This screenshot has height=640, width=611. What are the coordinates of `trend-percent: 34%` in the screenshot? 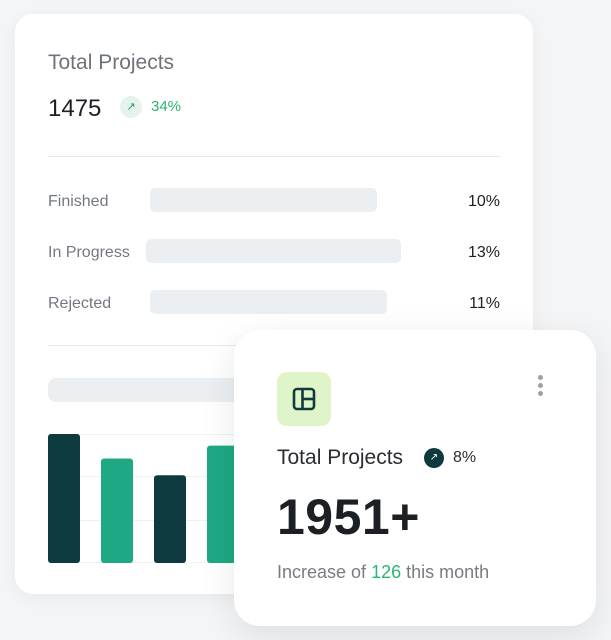 It's located at (166, 106).